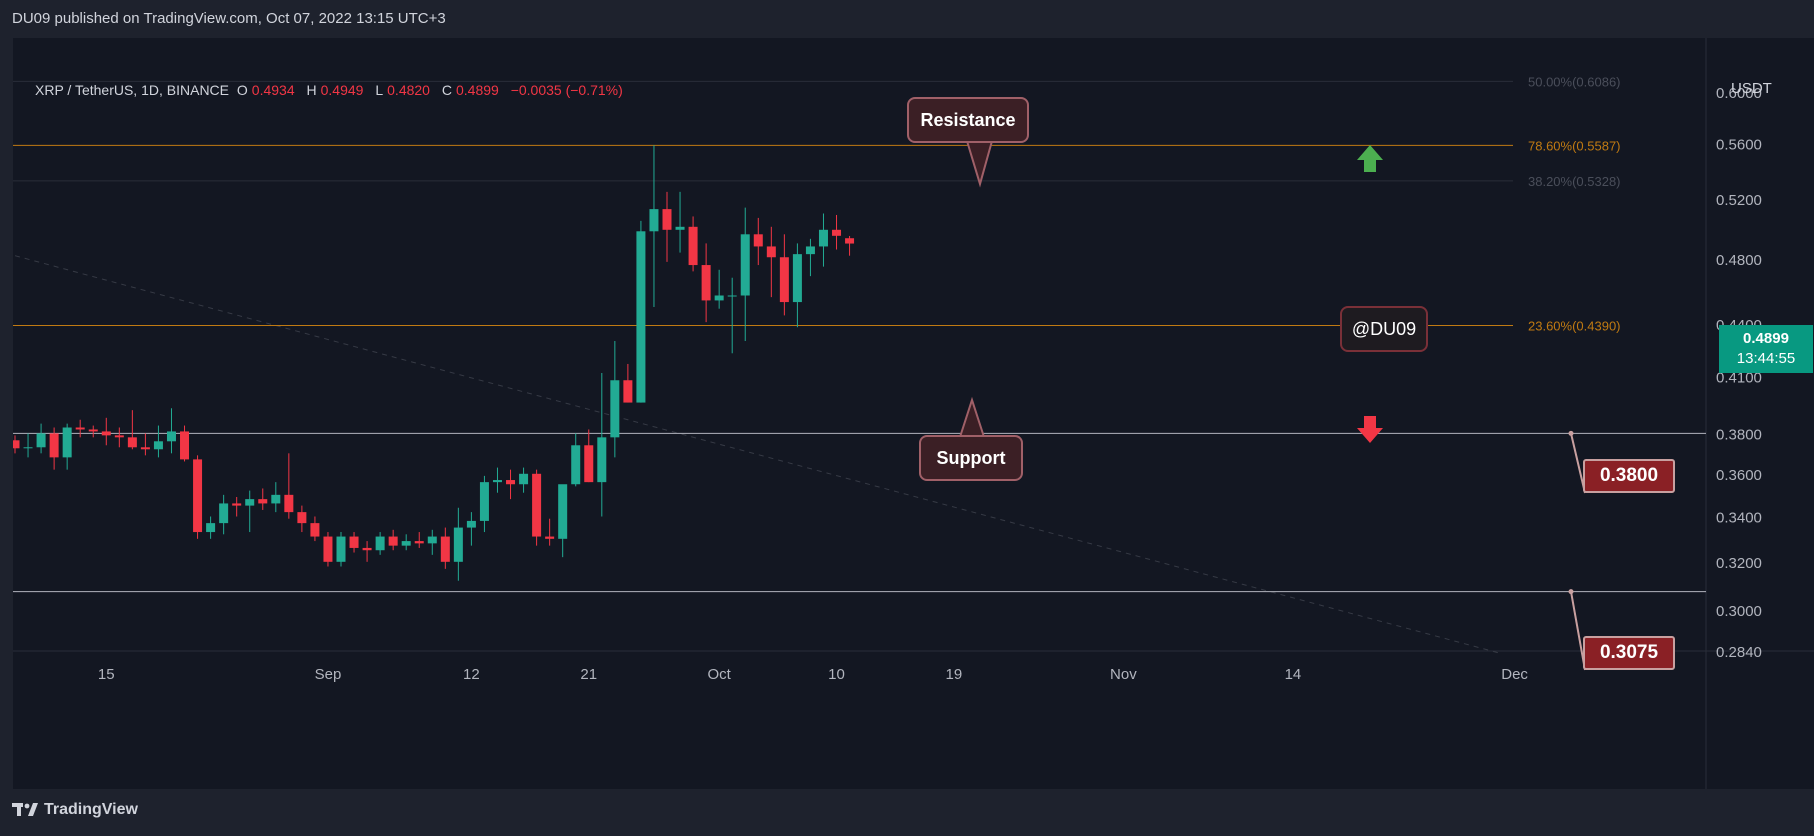 The width and height of the screenshot is (1814, 836). I want to click on close-value: 0.4899, so click(477, 90).